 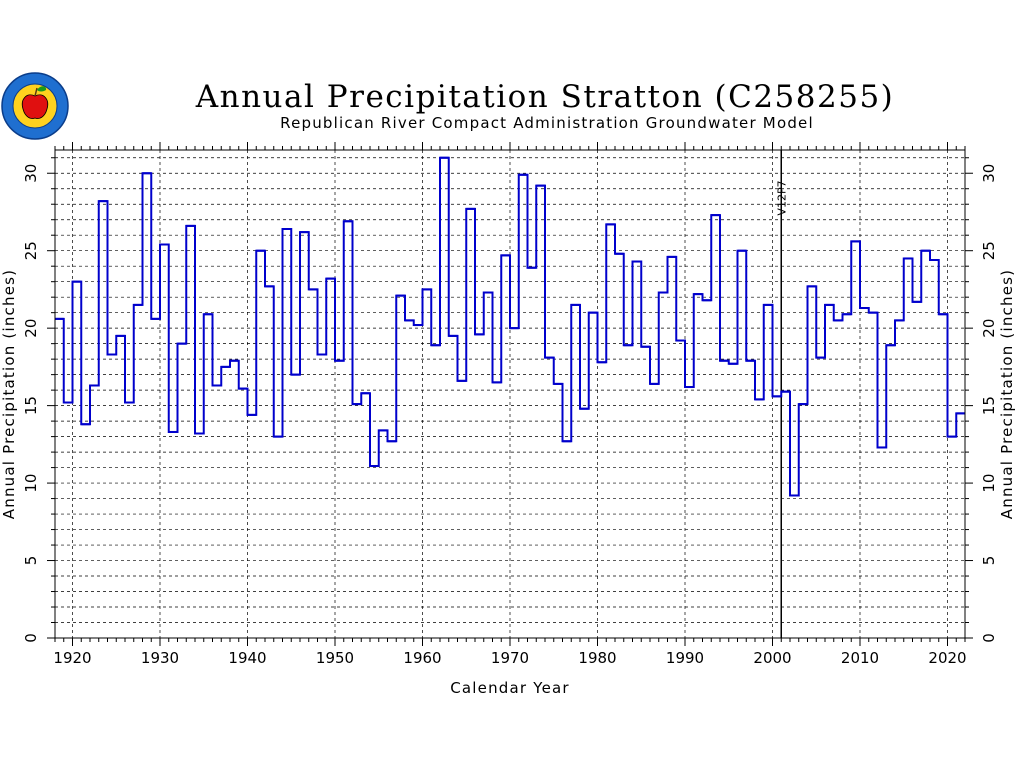 What do you see at coordinates (31, 638) in the screenshot?
I see `y-tick-label-left: 0` at bounding box center [31, 638].